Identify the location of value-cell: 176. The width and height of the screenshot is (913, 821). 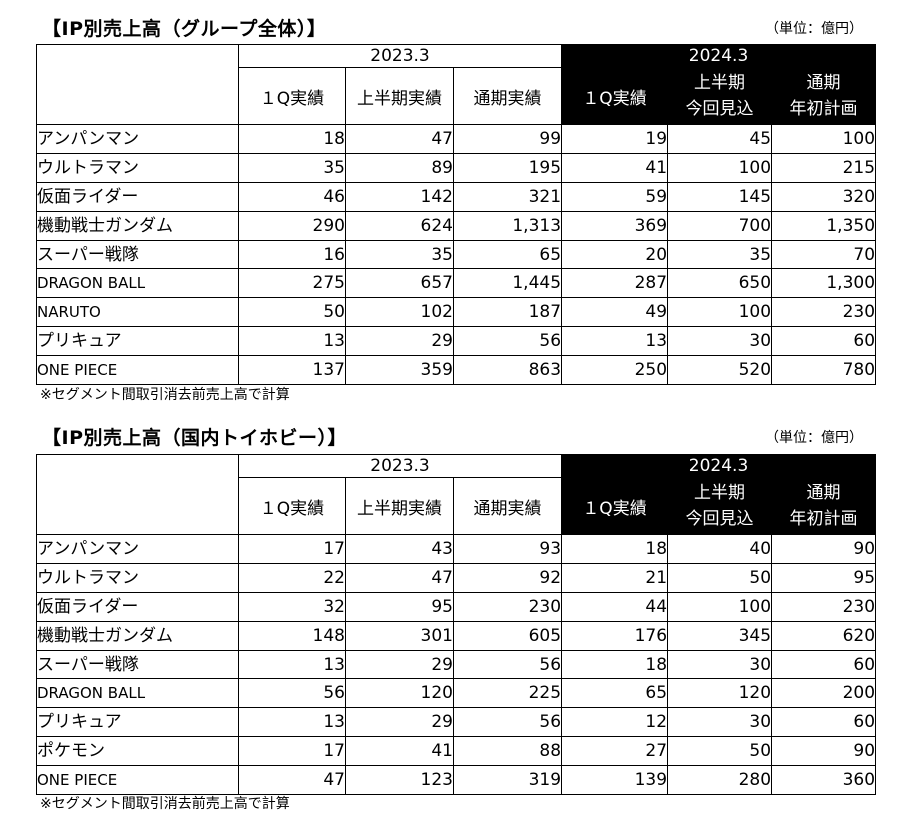
(615, 635).